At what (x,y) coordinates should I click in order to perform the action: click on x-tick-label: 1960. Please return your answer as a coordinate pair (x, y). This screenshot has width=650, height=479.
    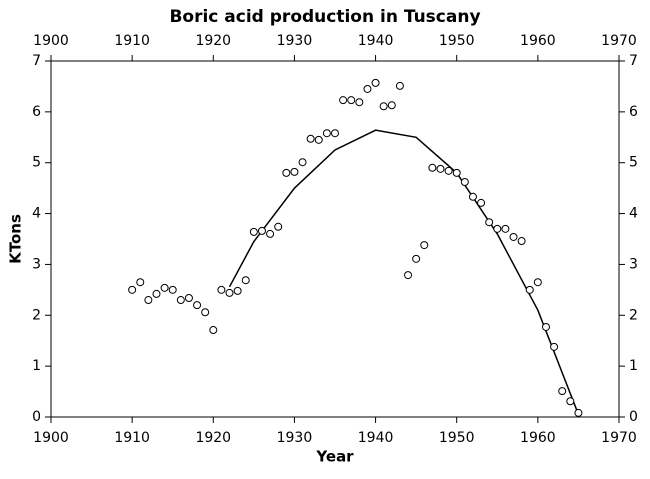
    Looking at the image, I should click on (538, 438).